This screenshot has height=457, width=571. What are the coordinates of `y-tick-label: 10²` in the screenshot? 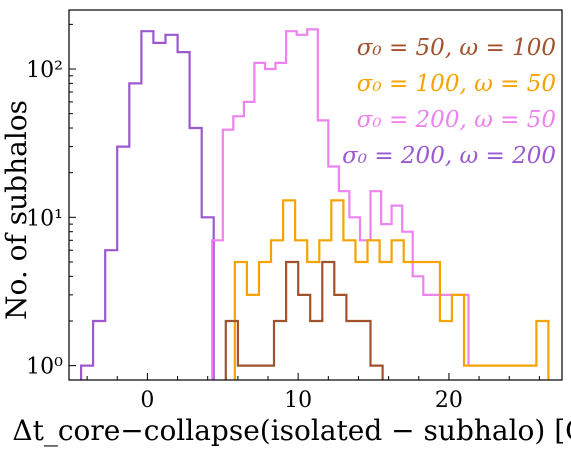 It's located at (44, 70).